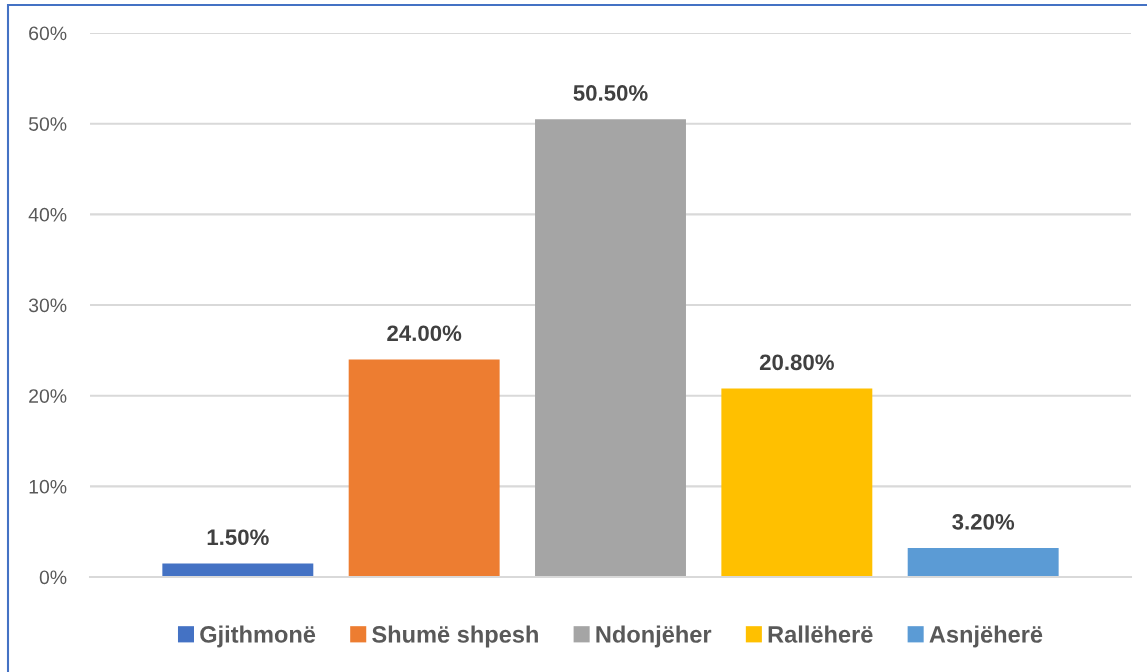 The height and width of the screenshot is (672, 1147). What do you see at coordinates (47, 305) in the screenshot?
I see `y-tick-label: 30%` at bounding box center [47, 305].